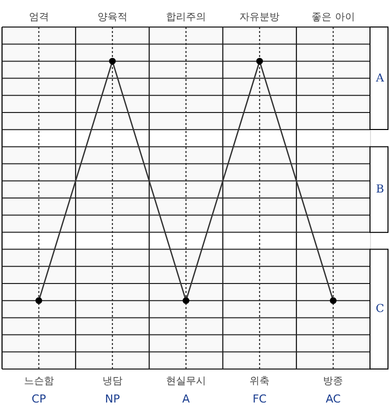  What do you see at coordinates (260, 381) in the screenshot?
I see `text: 위축` at bounding box center [260, 381].